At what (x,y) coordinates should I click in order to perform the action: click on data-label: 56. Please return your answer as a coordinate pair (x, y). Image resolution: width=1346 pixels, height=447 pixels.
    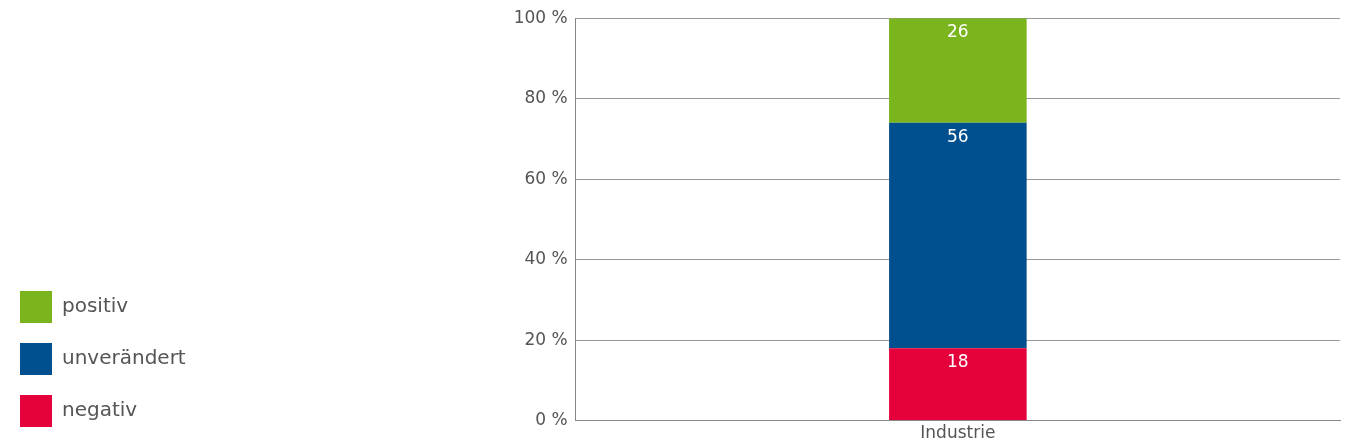
    Looking at the image, I should click on (958, 135).